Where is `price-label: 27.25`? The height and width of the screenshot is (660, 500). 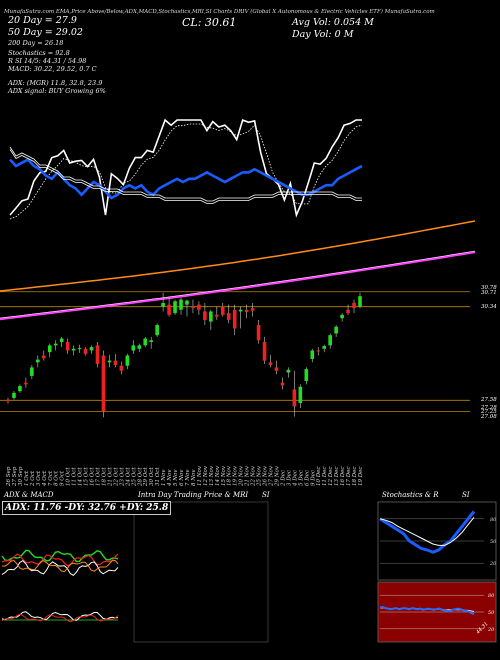
price-label: 27.25 is located at coordinates (488, 412).